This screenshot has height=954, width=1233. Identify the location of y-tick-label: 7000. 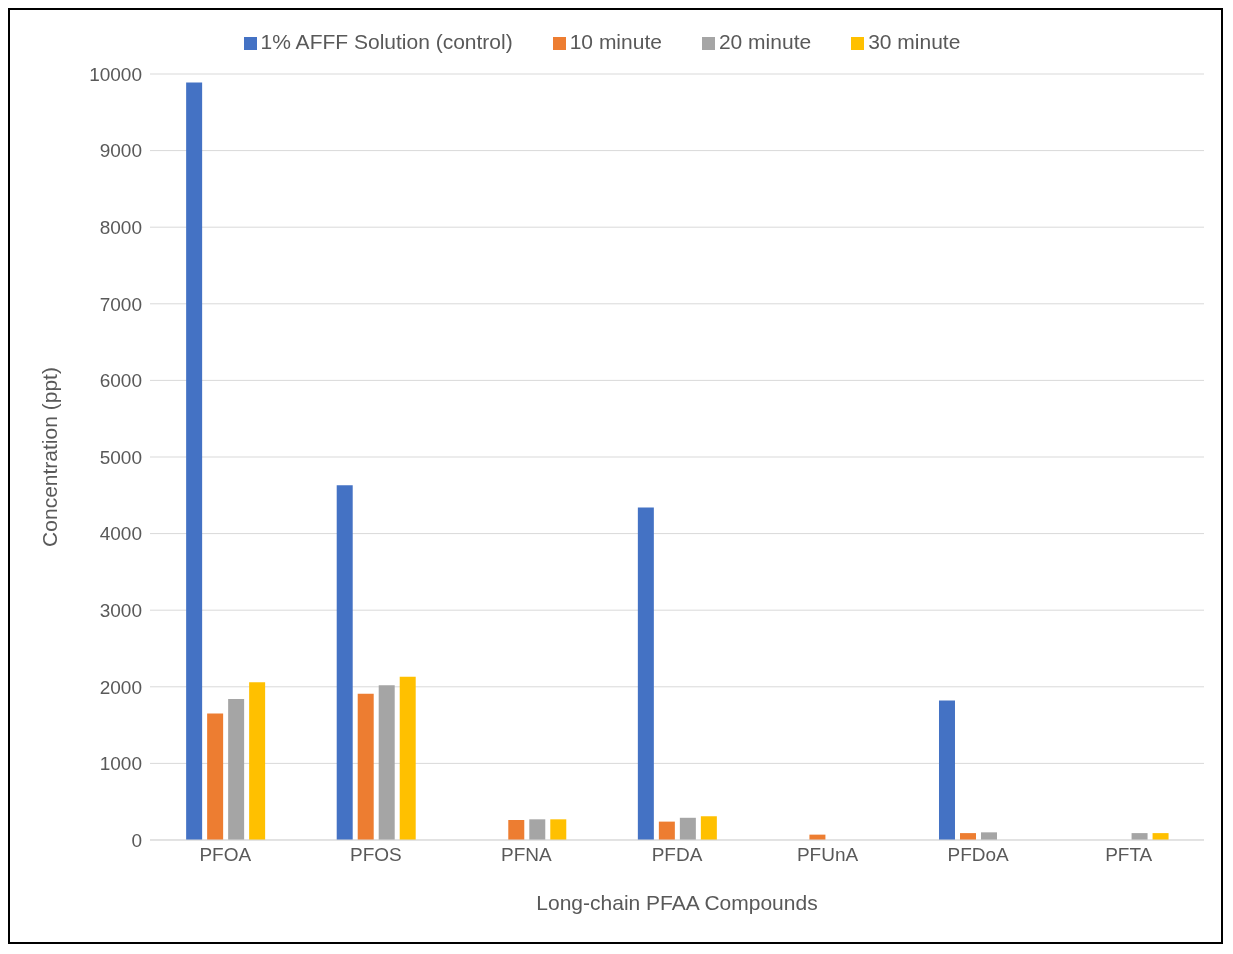
(120, 304).